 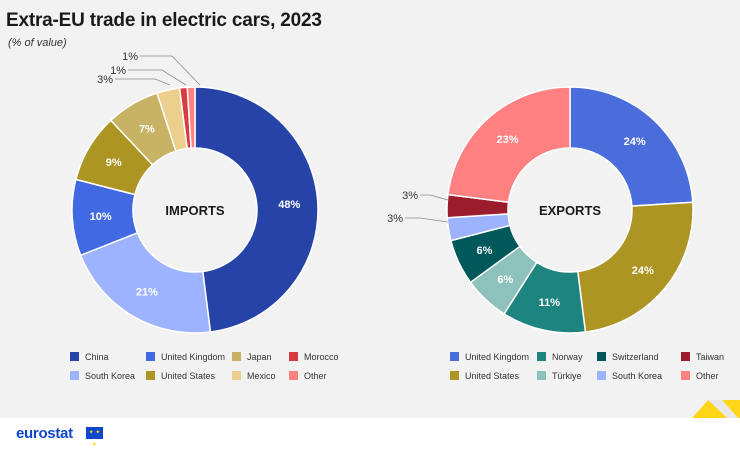 What do you see at coordinates (685, 375) in the screenshot?
I see `exports-legend-swatch-other` at bounding box center [685, 375].